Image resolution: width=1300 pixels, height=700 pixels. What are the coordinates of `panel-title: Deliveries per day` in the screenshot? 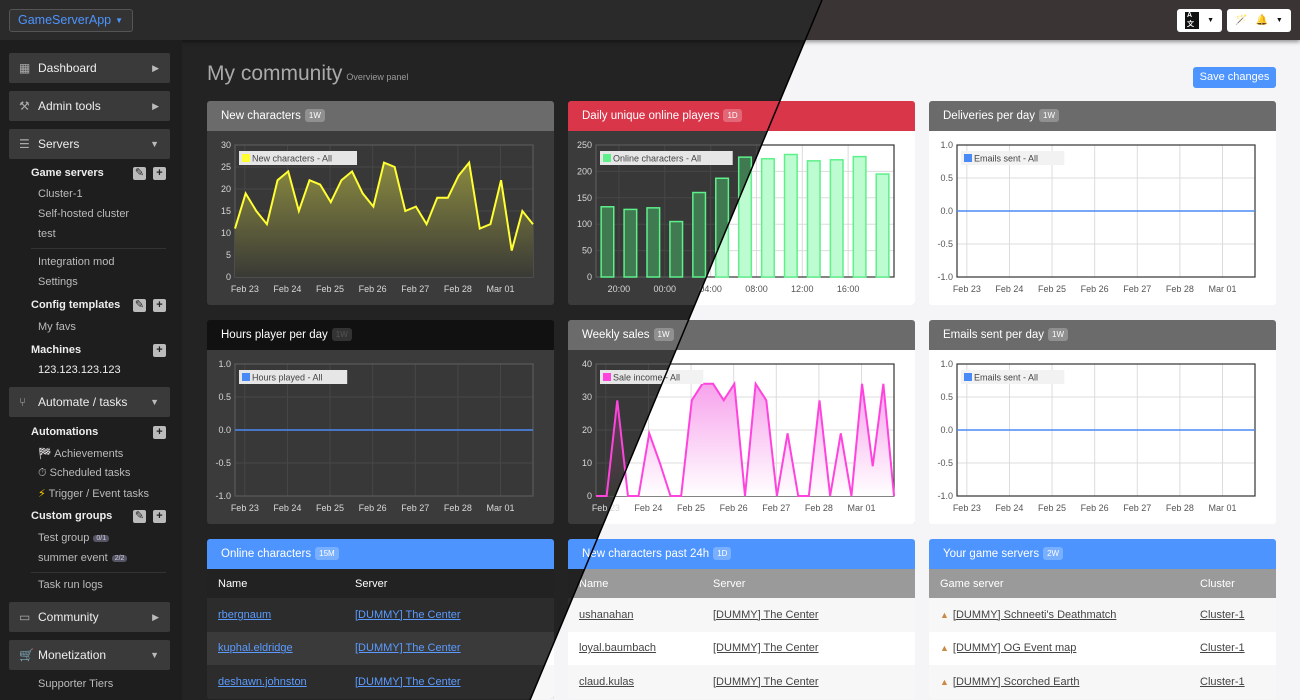 It's located at (989, 116).